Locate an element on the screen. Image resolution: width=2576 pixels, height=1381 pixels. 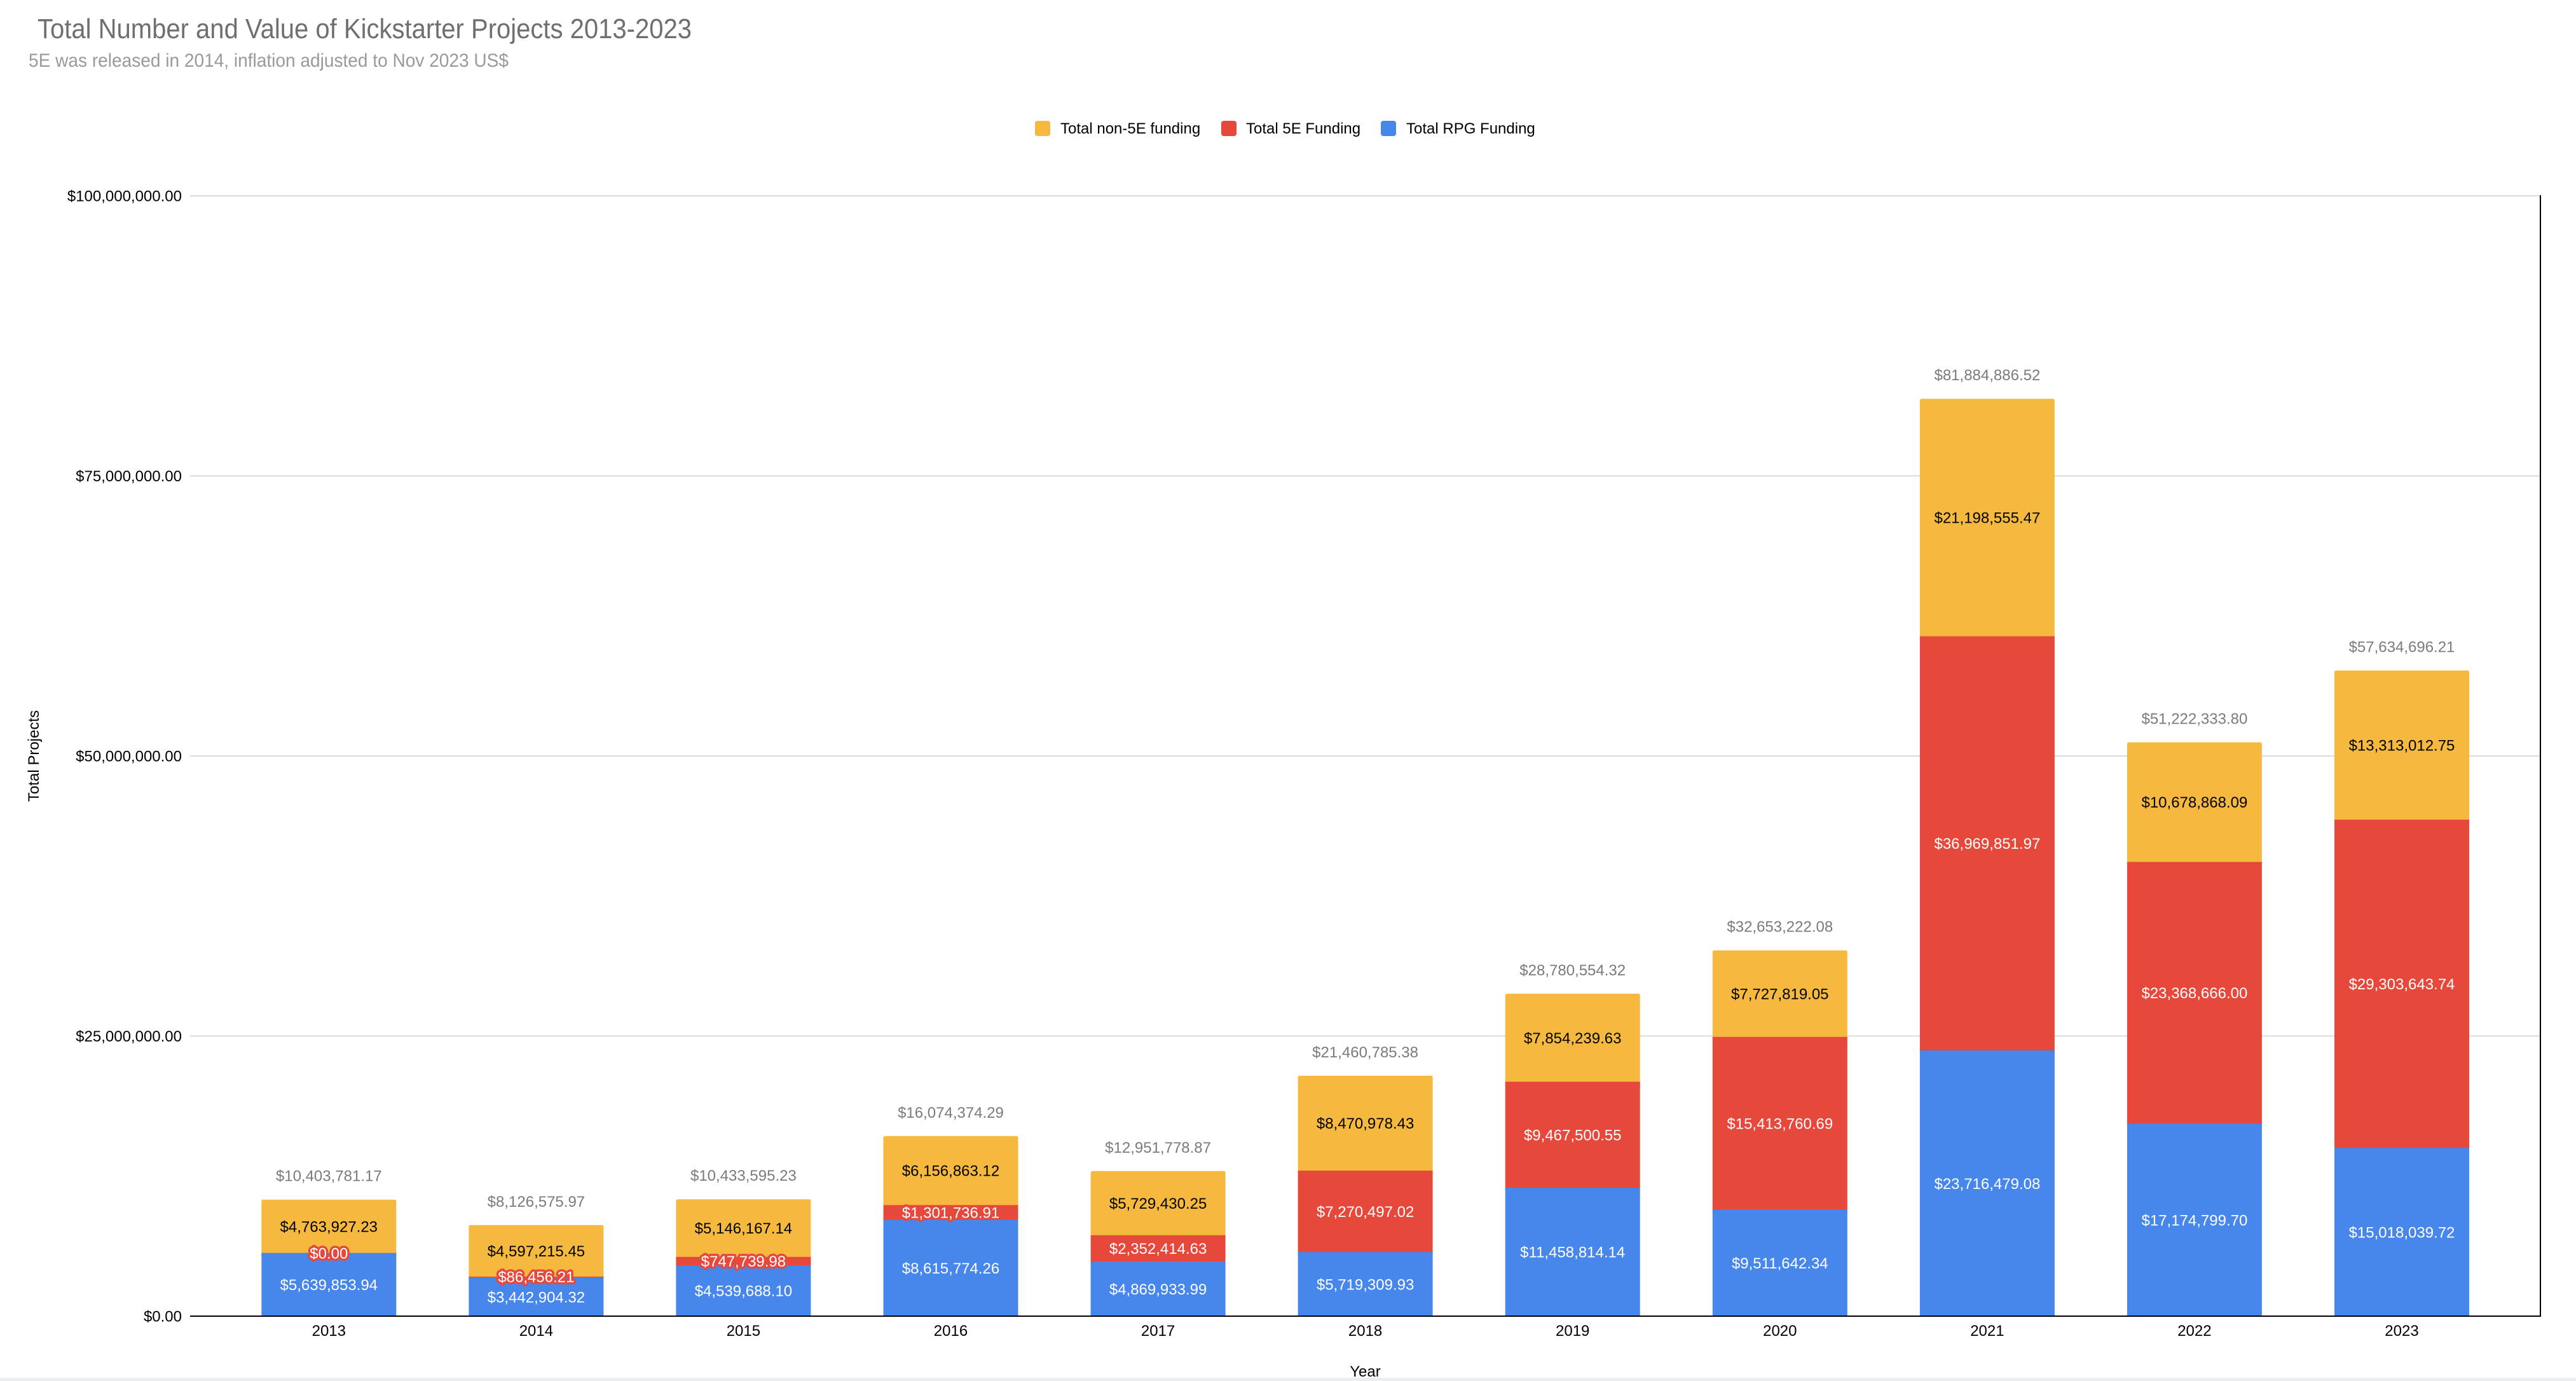
svg-text: $9,511,642.34 is located at coordinates (1780, 1263).